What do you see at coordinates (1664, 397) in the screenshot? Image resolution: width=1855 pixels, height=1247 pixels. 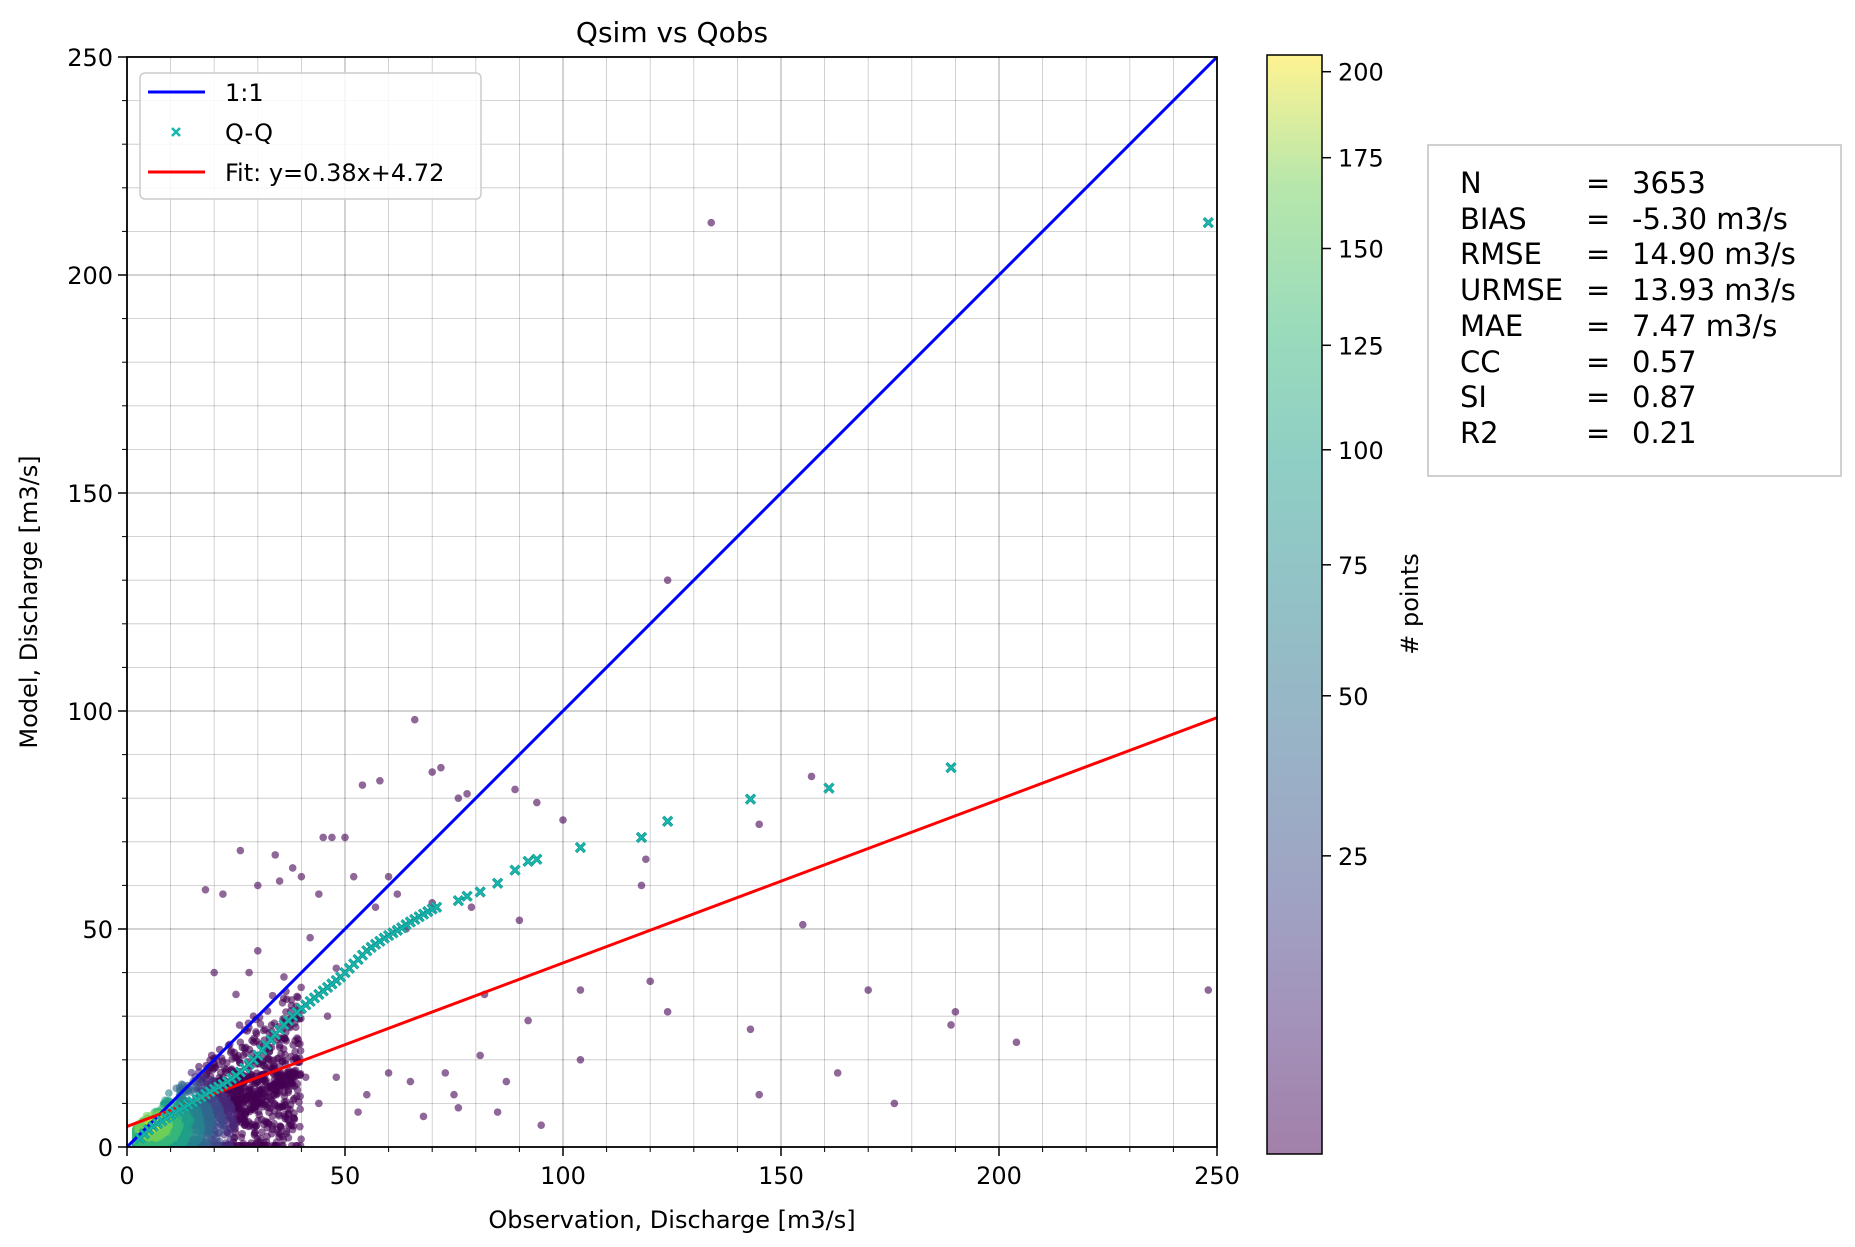 I see `stat-value: 0.87` at bounding box center [1664, 397].